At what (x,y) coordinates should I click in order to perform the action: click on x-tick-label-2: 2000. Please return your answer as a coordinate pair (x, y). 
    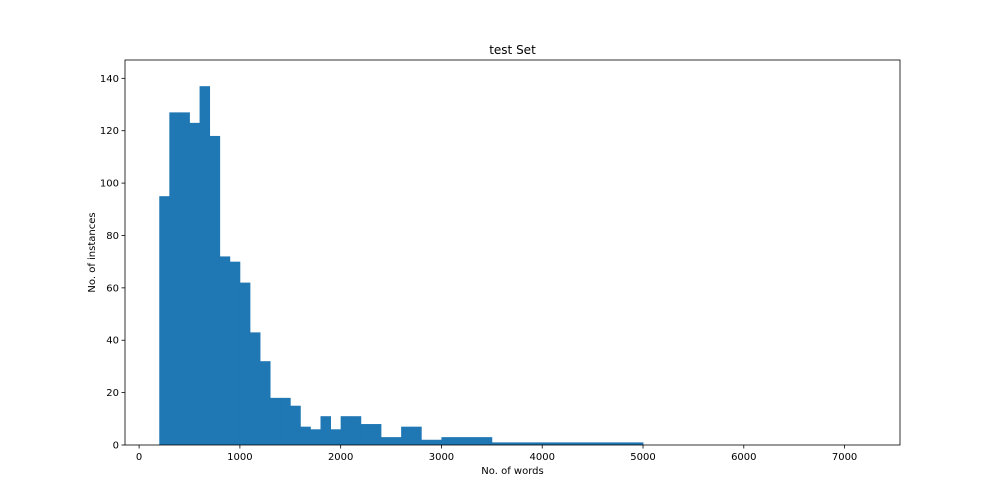
    Looking at the image, I should click on (340, 457).